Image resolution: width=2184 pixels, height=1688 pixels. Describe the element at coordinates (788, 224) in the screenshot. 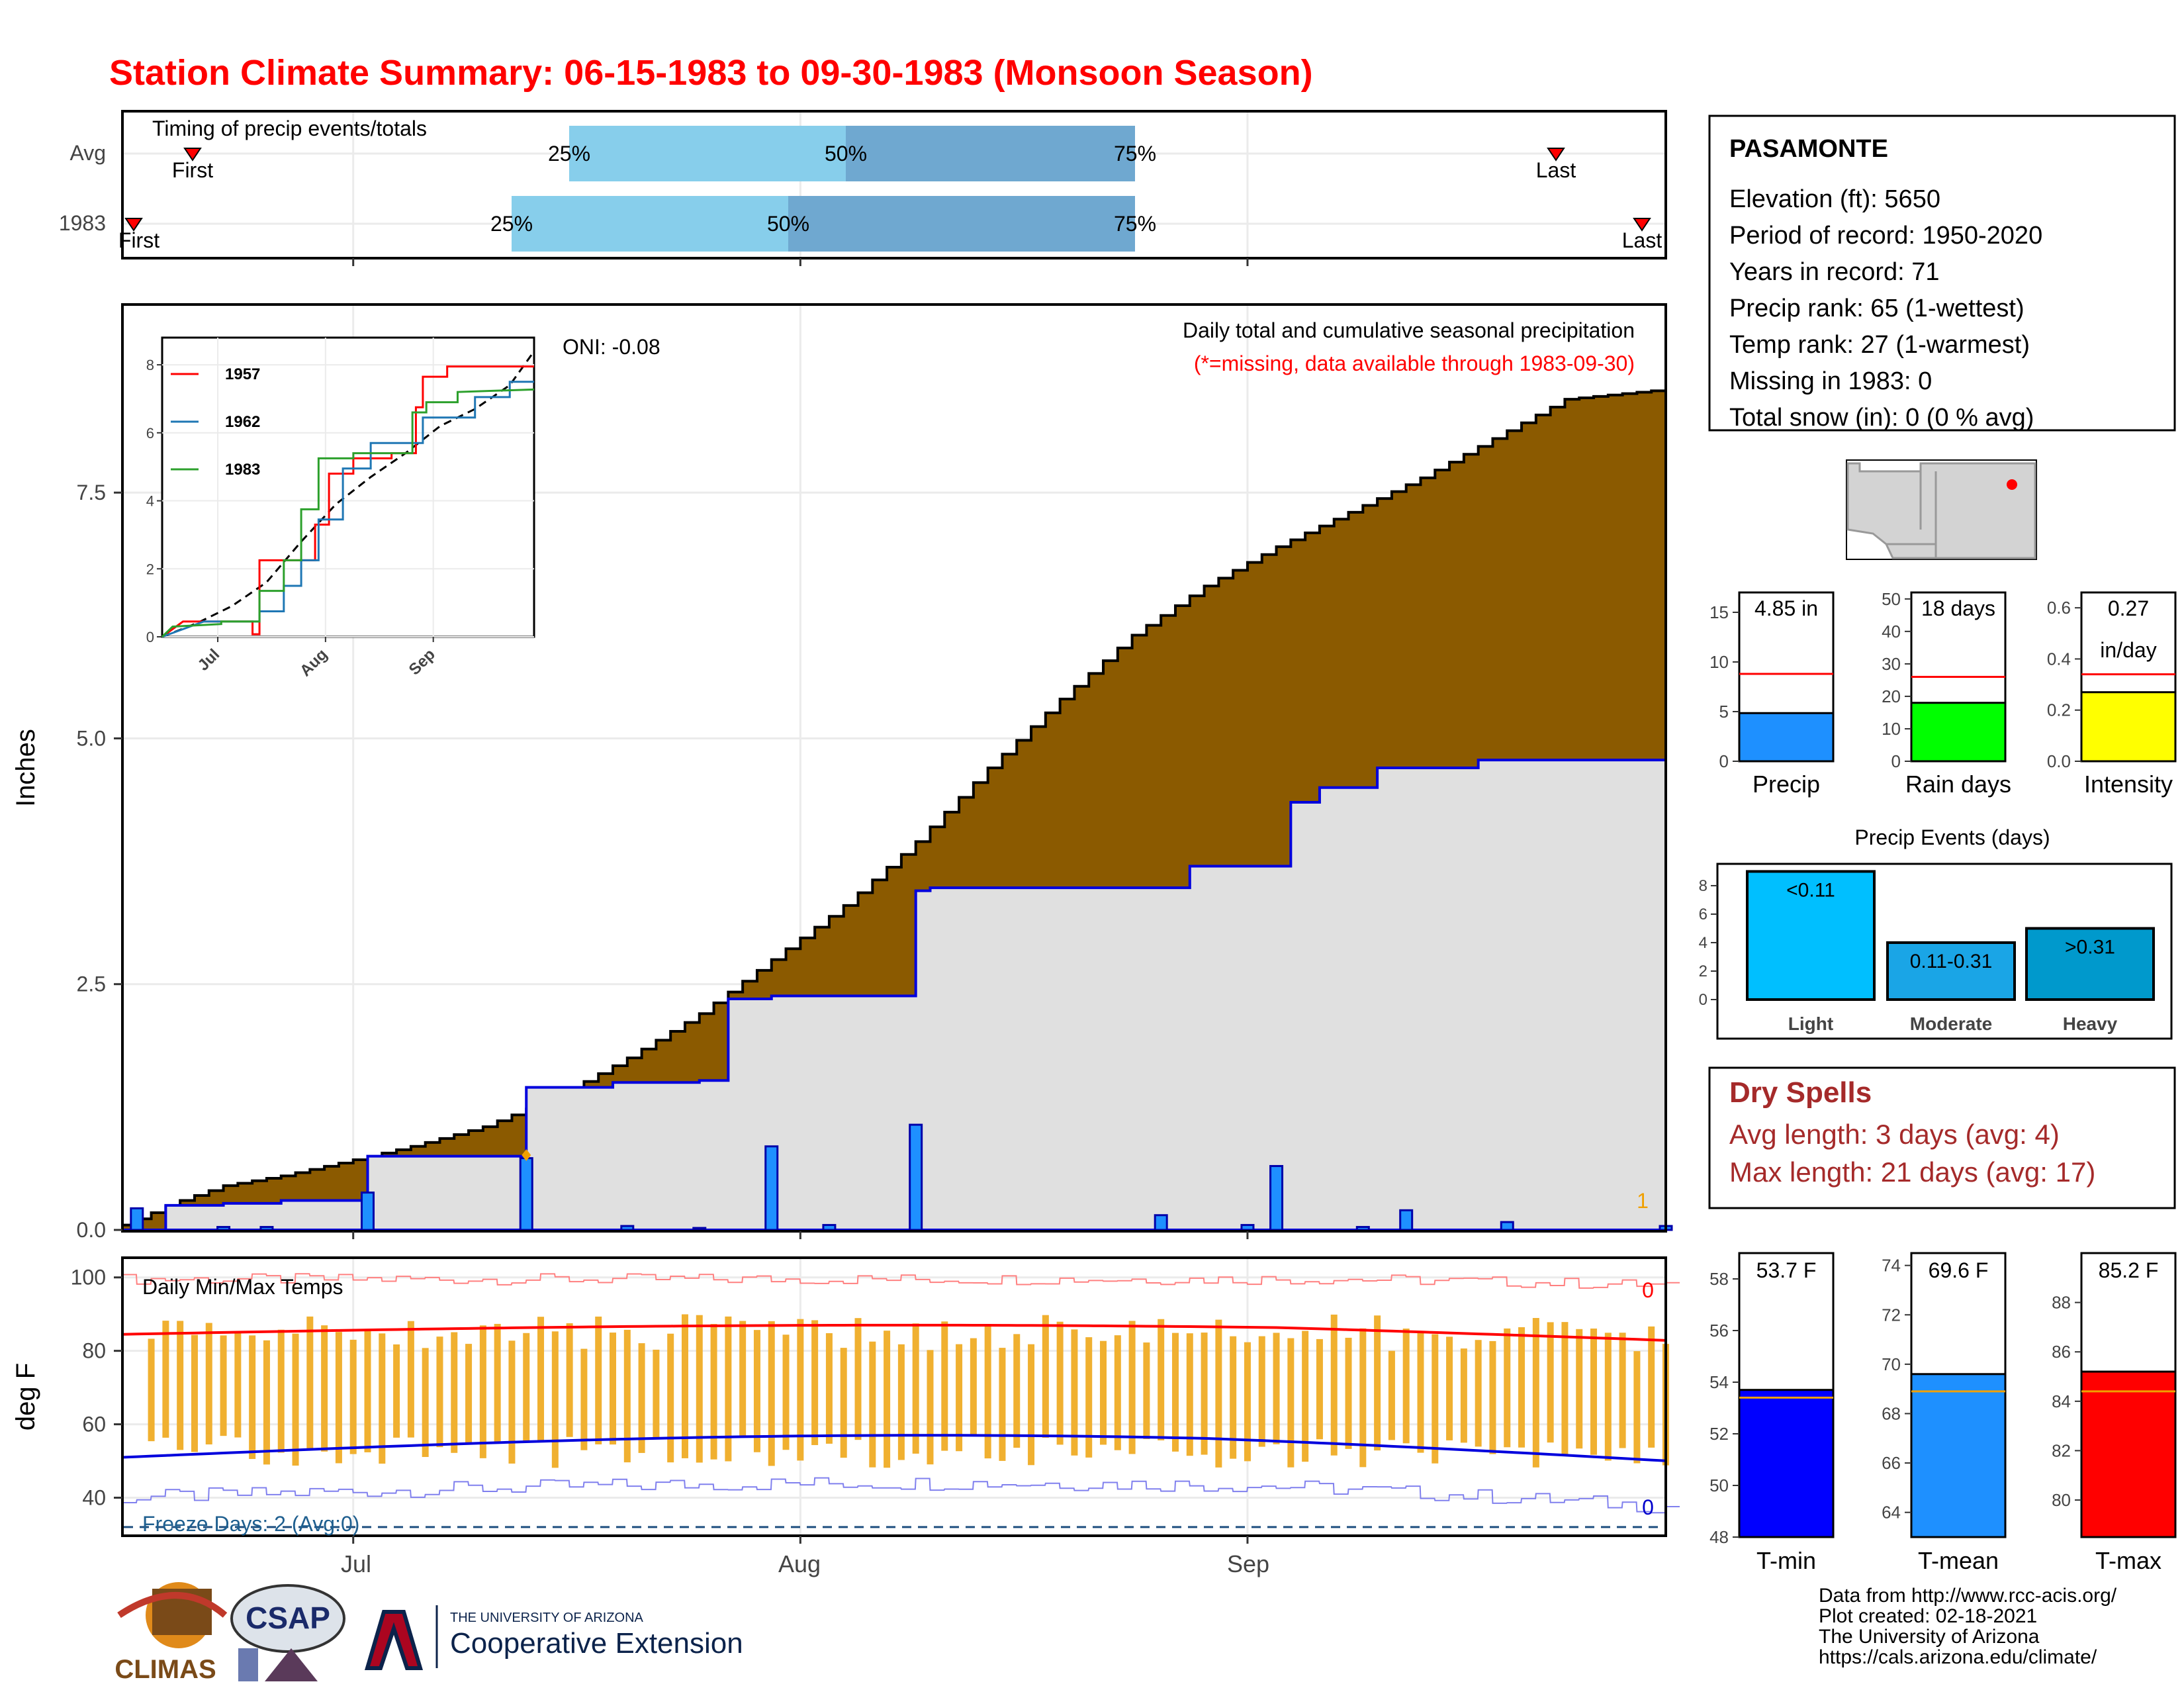

I see `year-p50-label: 50%` at that location.